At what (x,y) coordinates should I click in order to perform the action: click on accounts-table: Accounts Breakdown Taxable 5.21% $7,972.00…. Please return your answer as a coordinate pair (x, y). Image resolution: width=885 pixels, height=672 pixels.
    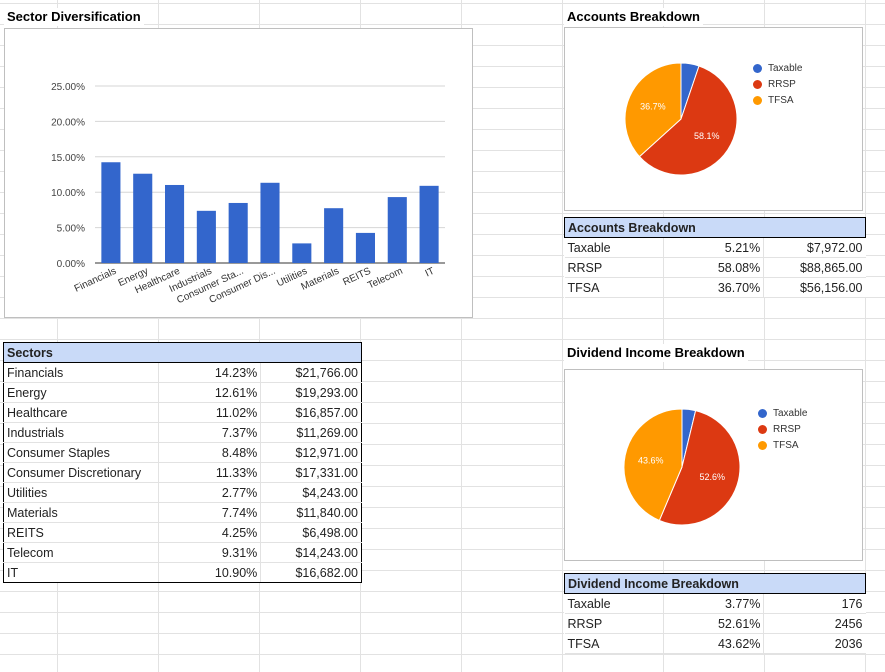
    Looking at the image, I should click on (715, 257).